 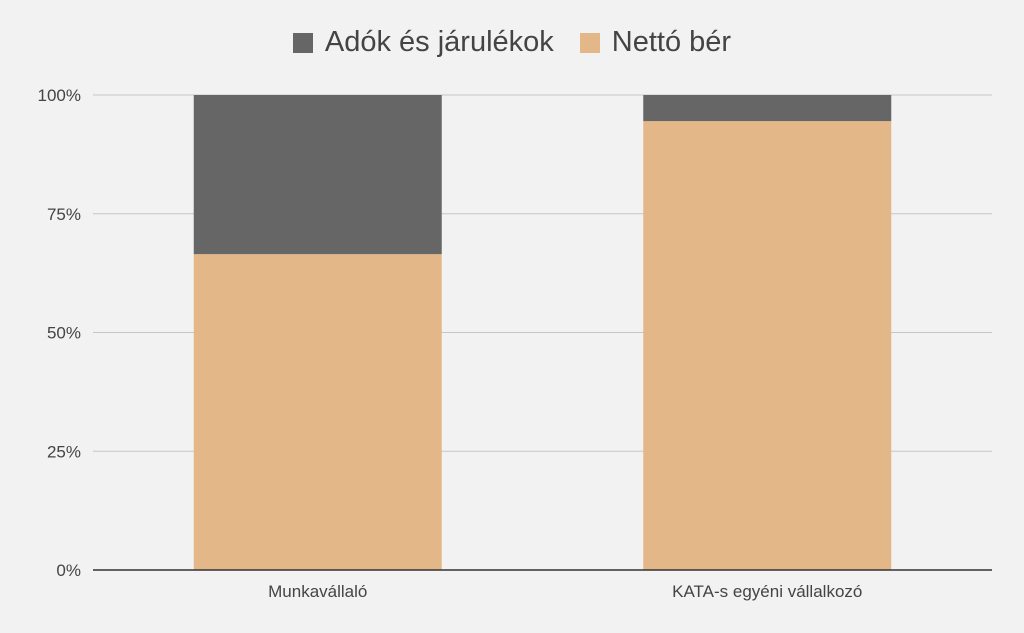 What do you see at coordinates (302, 42) in the screenshot?
I see `legend-swatch-taxes` at bounding box center [302, 42].